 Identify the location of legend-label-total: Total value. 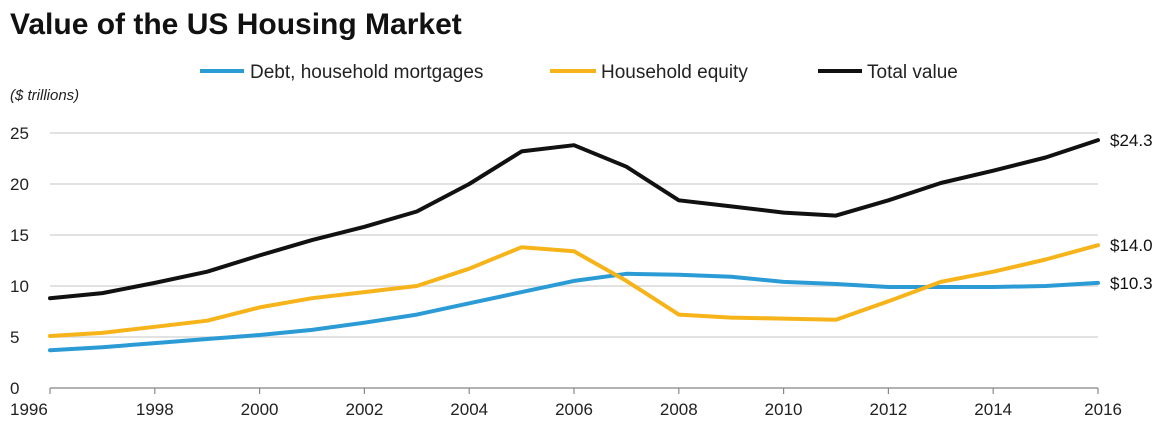
(912, 72).